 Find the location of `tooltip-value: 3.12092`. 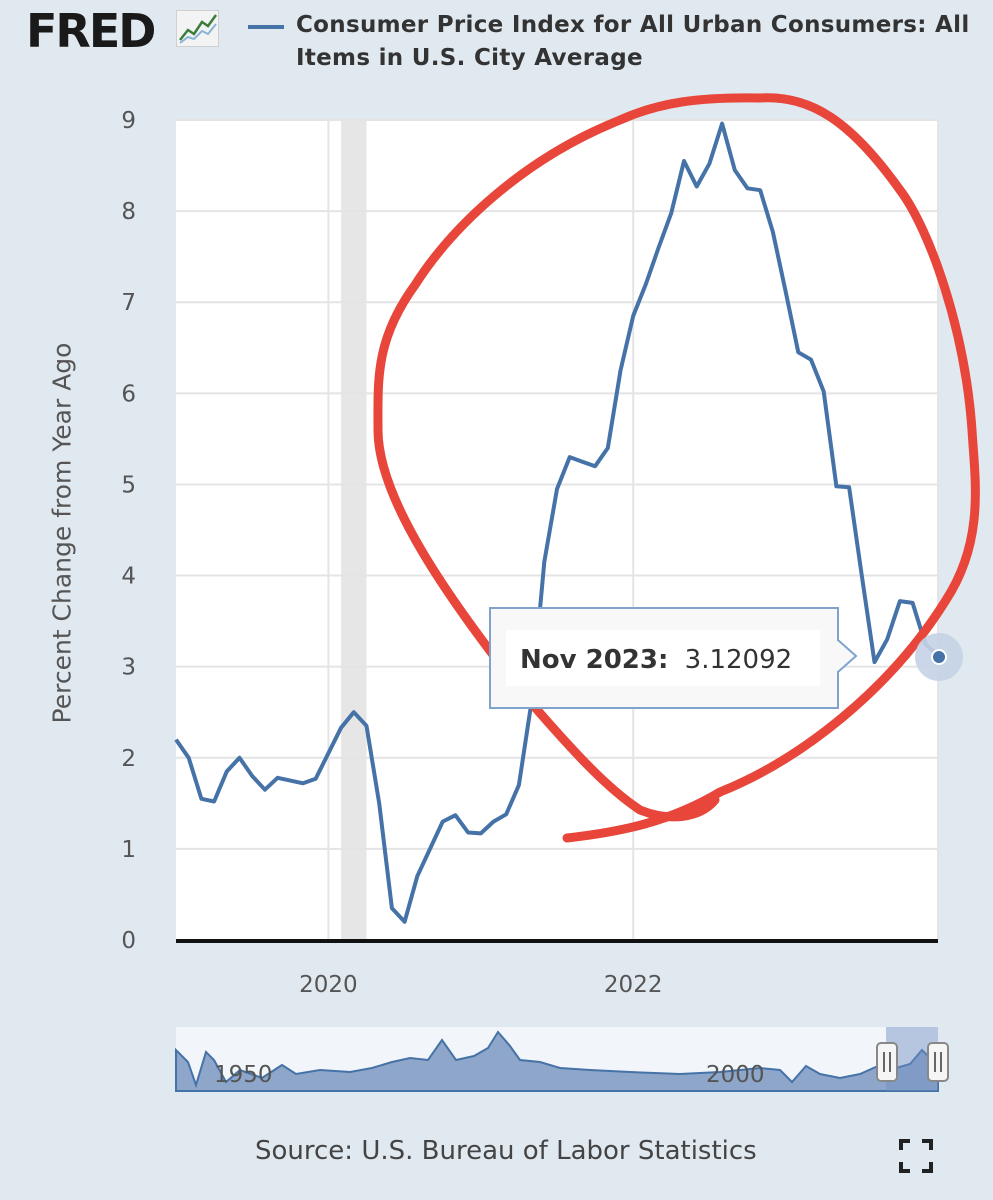

tooltip-value: 3.12092 is located at coordinates (739, 660).